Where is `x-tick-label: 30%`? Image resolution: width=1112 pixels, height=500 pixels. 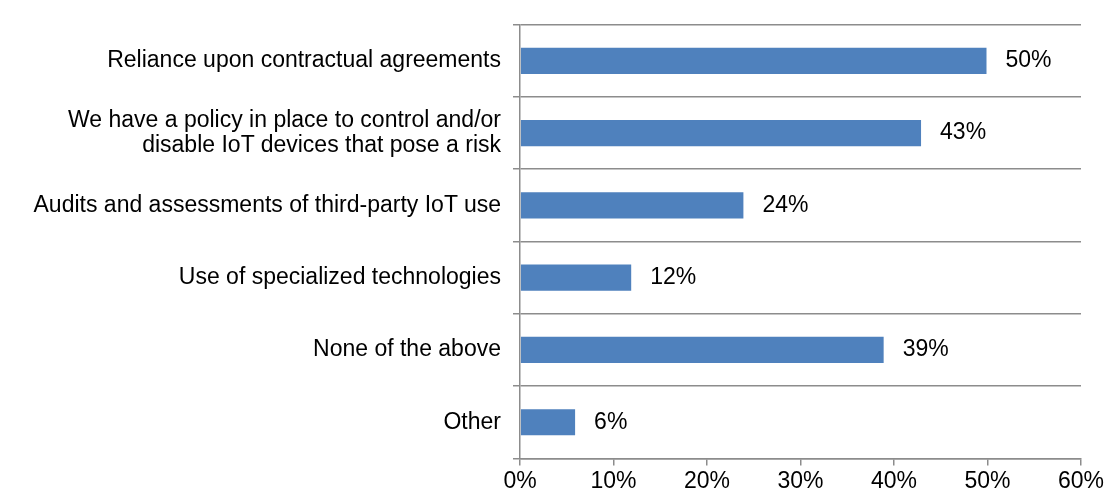
x-tick-label: 30% is located at coordinates (800, 479).